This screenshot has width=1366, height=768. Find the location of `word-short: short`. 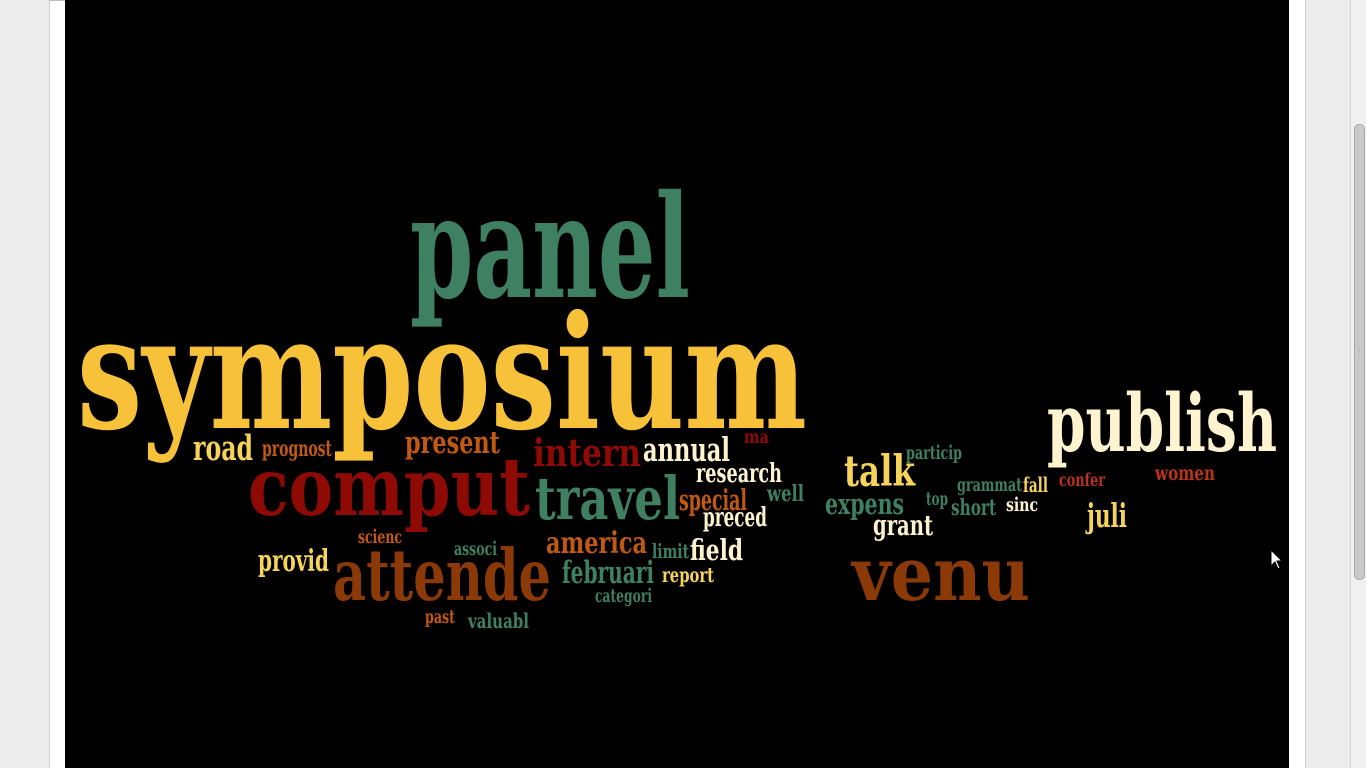

word-short: short is located at coordinates (973, 508).